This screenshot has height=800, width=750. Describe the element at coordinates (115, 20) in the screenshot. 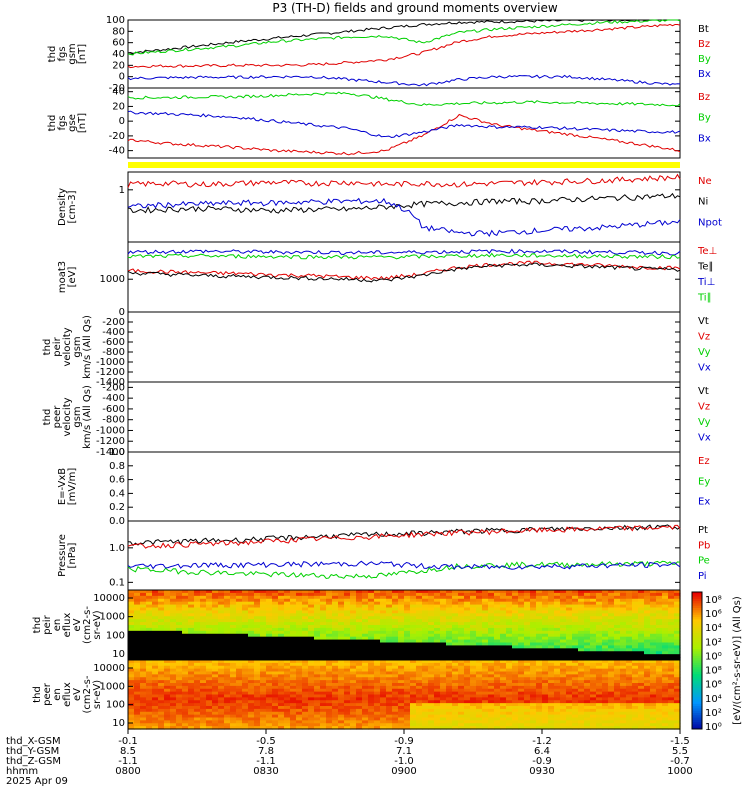

I see `y-tick-label: 100` at that location.